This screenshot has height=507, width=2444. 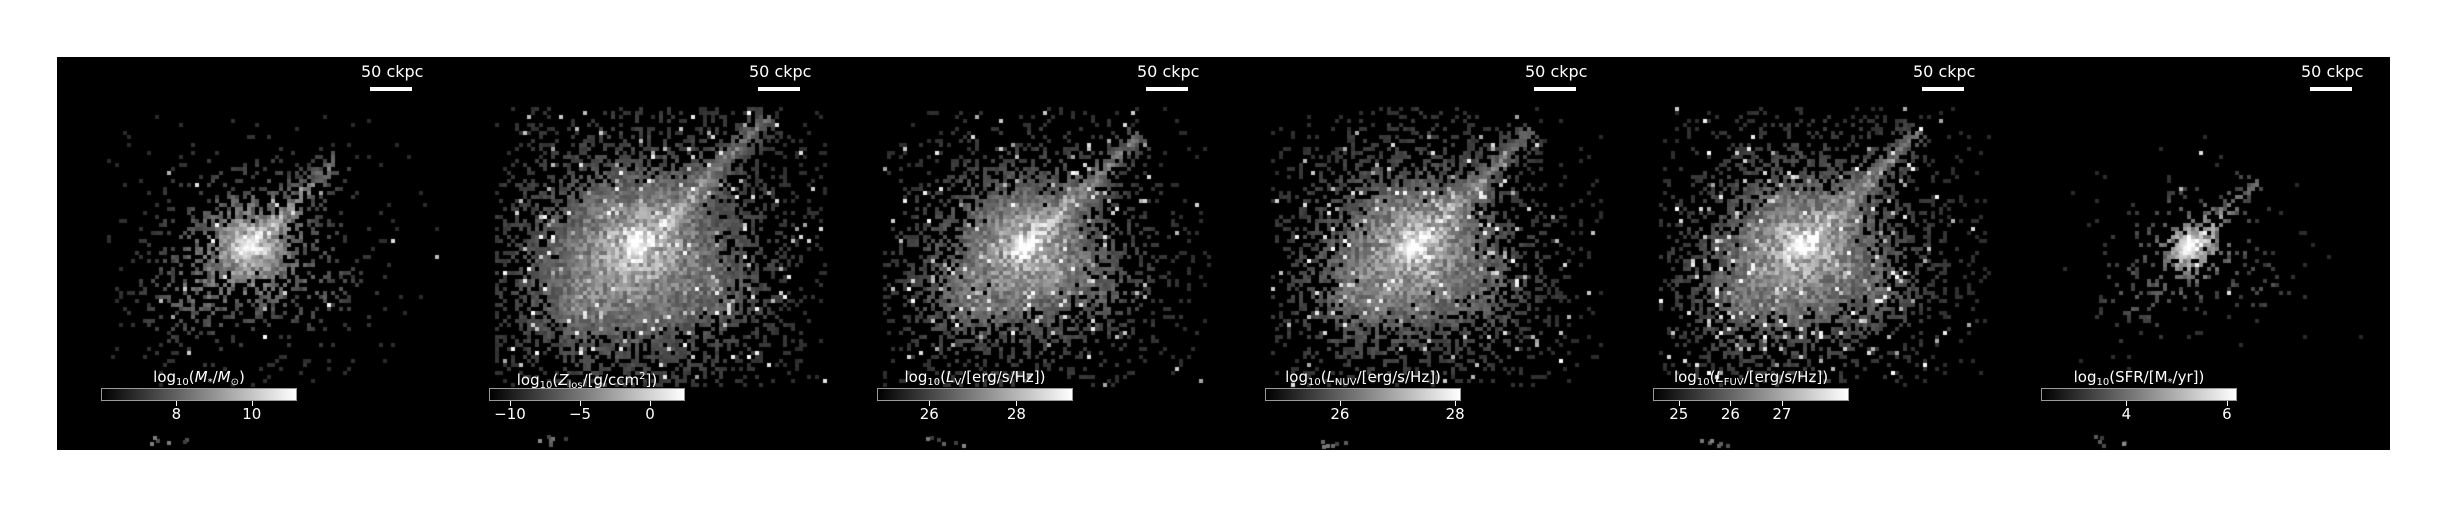 I want to click on colorbar-label: log10(LFUV/[erg/s/Hz]), so click(x=1751, y=378).